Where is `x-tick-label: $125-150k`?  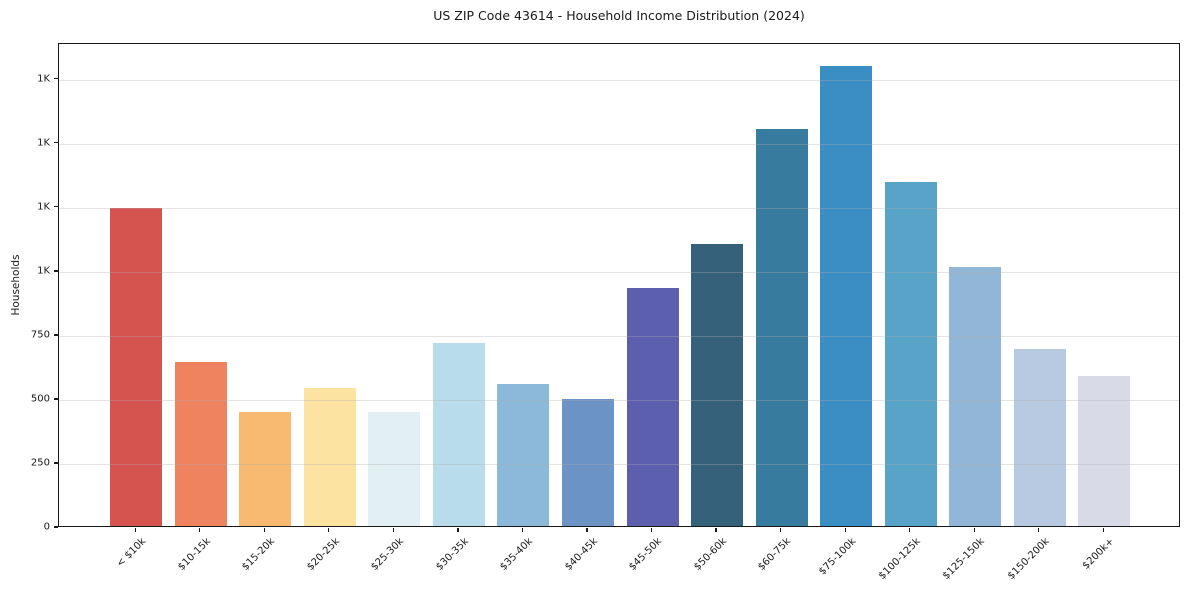 x-tick-label: $125-150k is located at coordinates (964, 559).